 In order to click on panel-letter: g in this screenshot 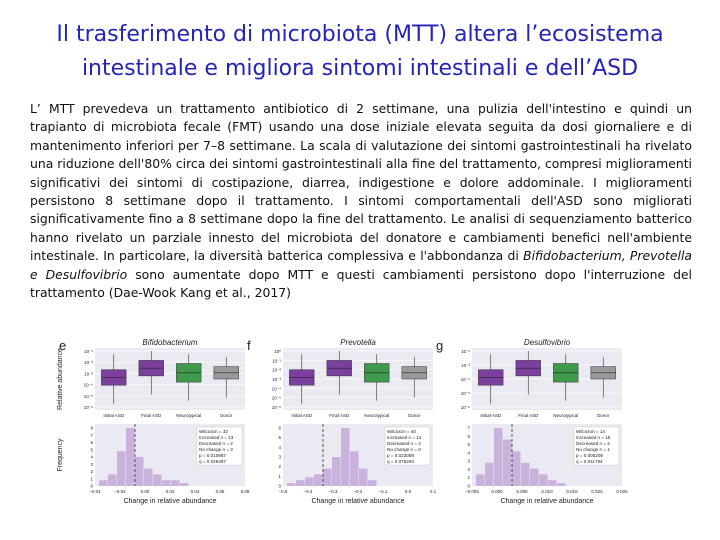, I will do `click(439, 345)`.